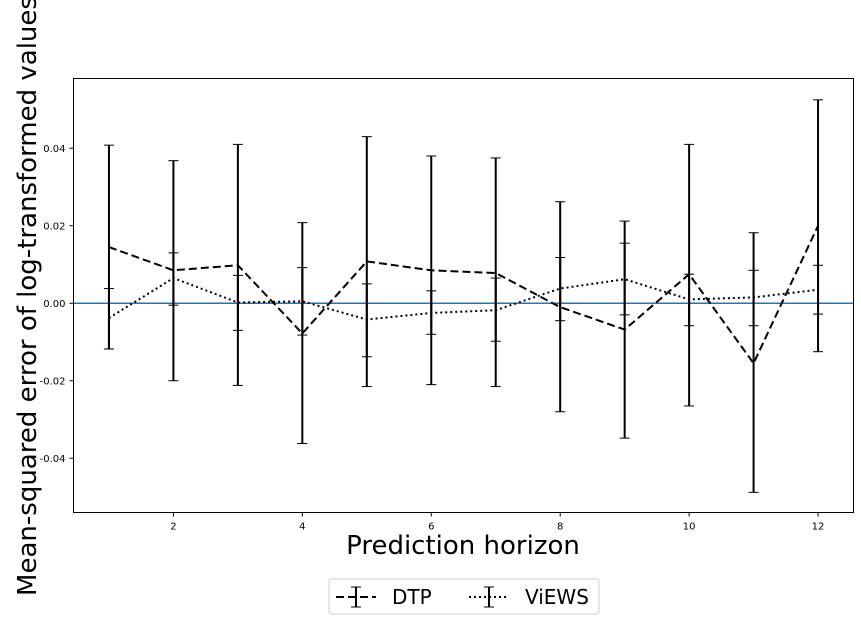 The width and height of the screenshot is (861, 627). What do you see at coordinates (54, 226) in the screenshot?
I see `y-tick-label: 0.02` at bounding box center [54, 226].